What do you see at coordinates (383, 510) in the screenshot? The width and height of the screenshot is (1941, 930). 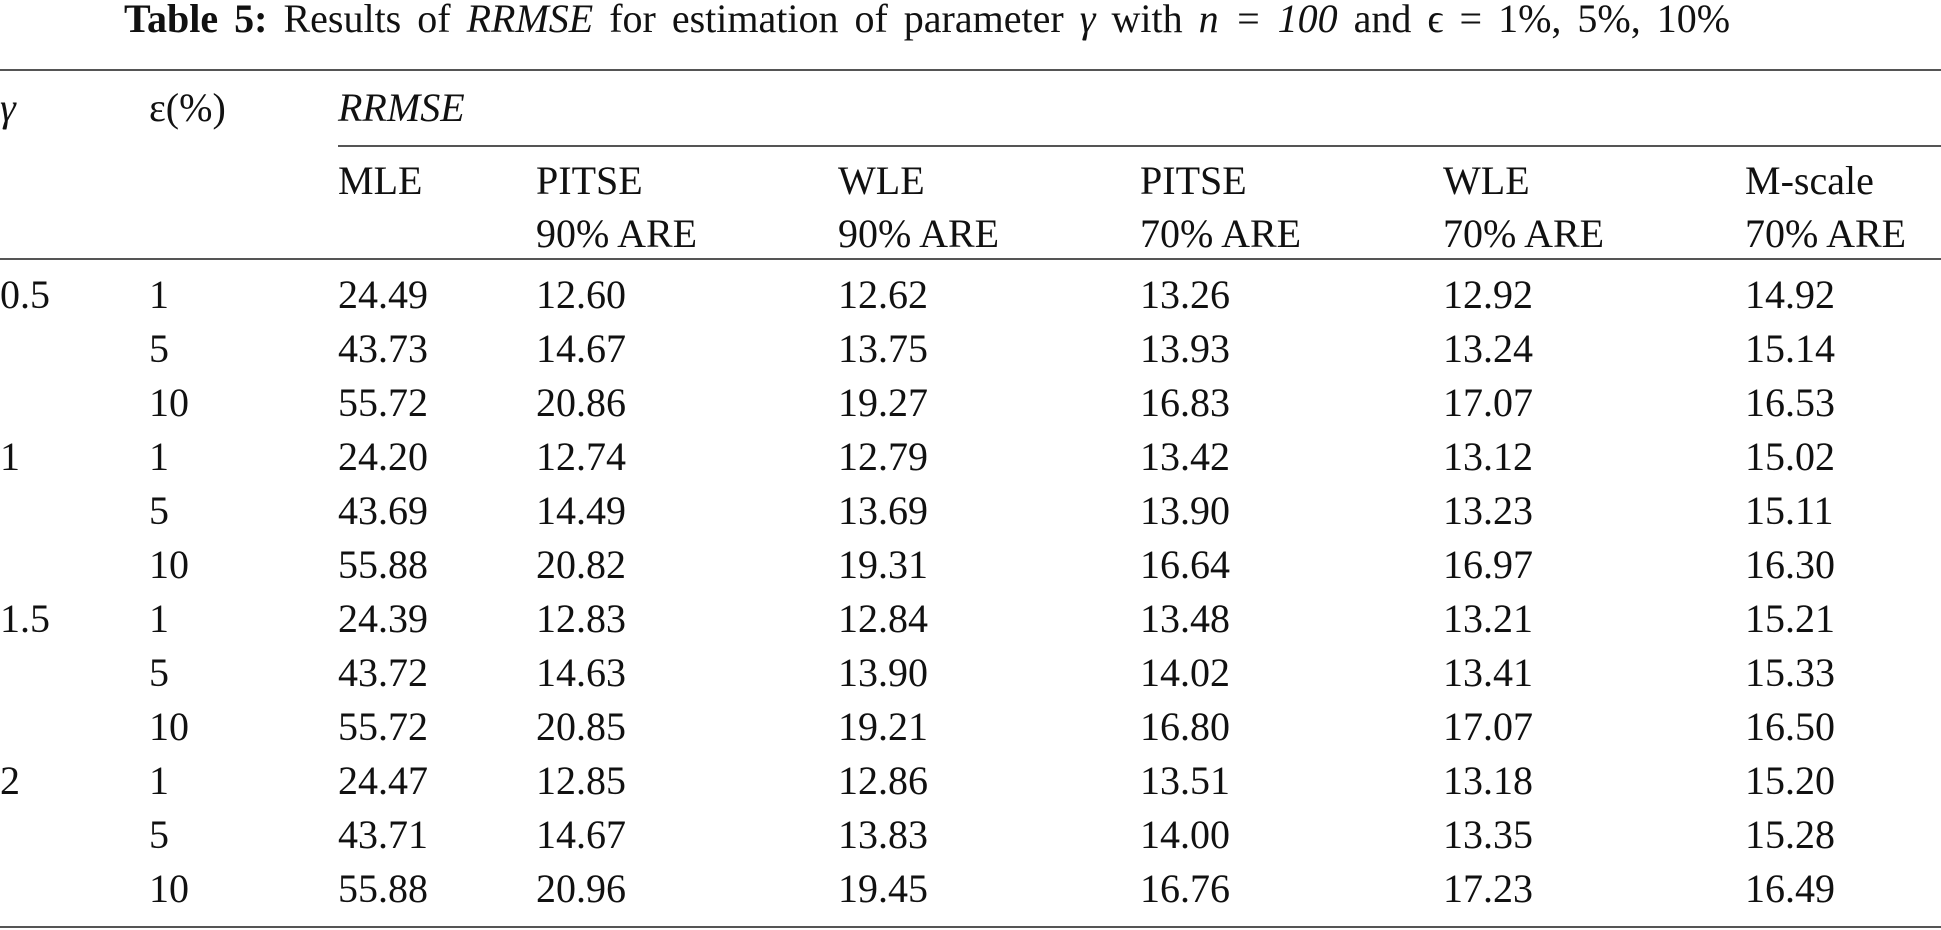 I see `value-cell: 43.69` at bounding box center [383, 510].